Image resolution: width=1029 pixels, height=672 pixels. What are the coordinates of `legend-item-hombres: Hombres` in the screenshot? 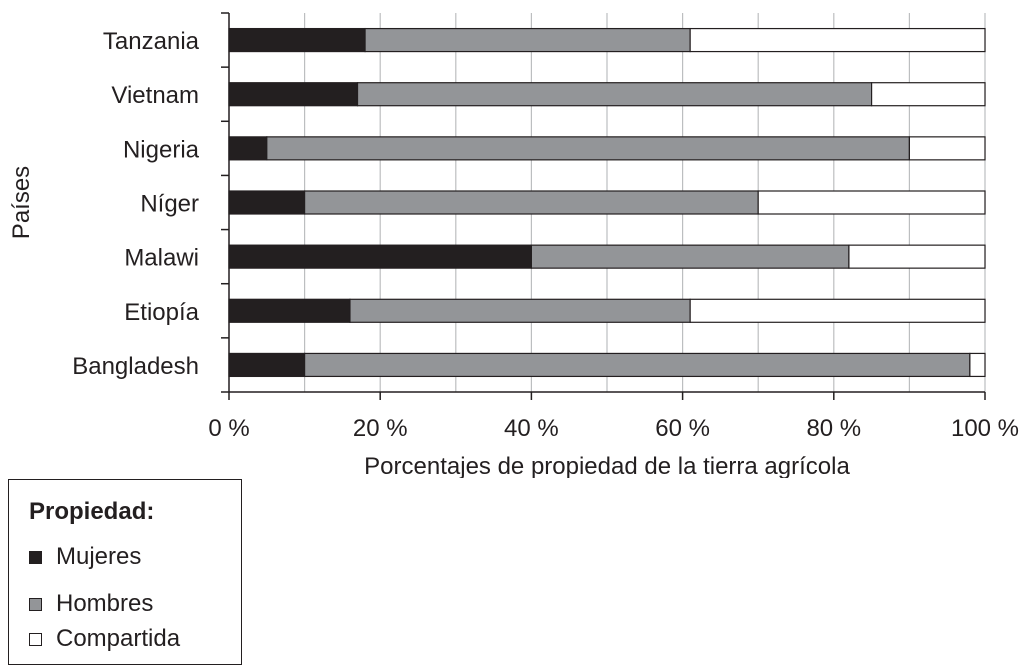 It's located at (91, 604).